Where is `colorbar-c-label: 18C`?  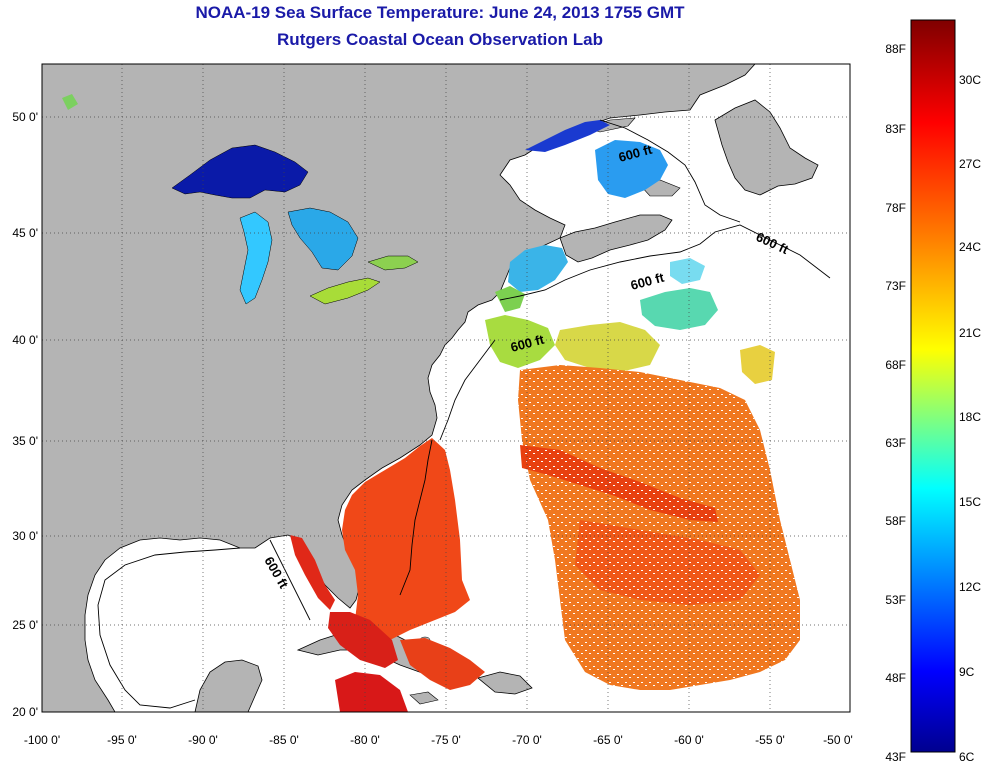
colorbar-c-label: 18C is located at coordinates (970, 417).